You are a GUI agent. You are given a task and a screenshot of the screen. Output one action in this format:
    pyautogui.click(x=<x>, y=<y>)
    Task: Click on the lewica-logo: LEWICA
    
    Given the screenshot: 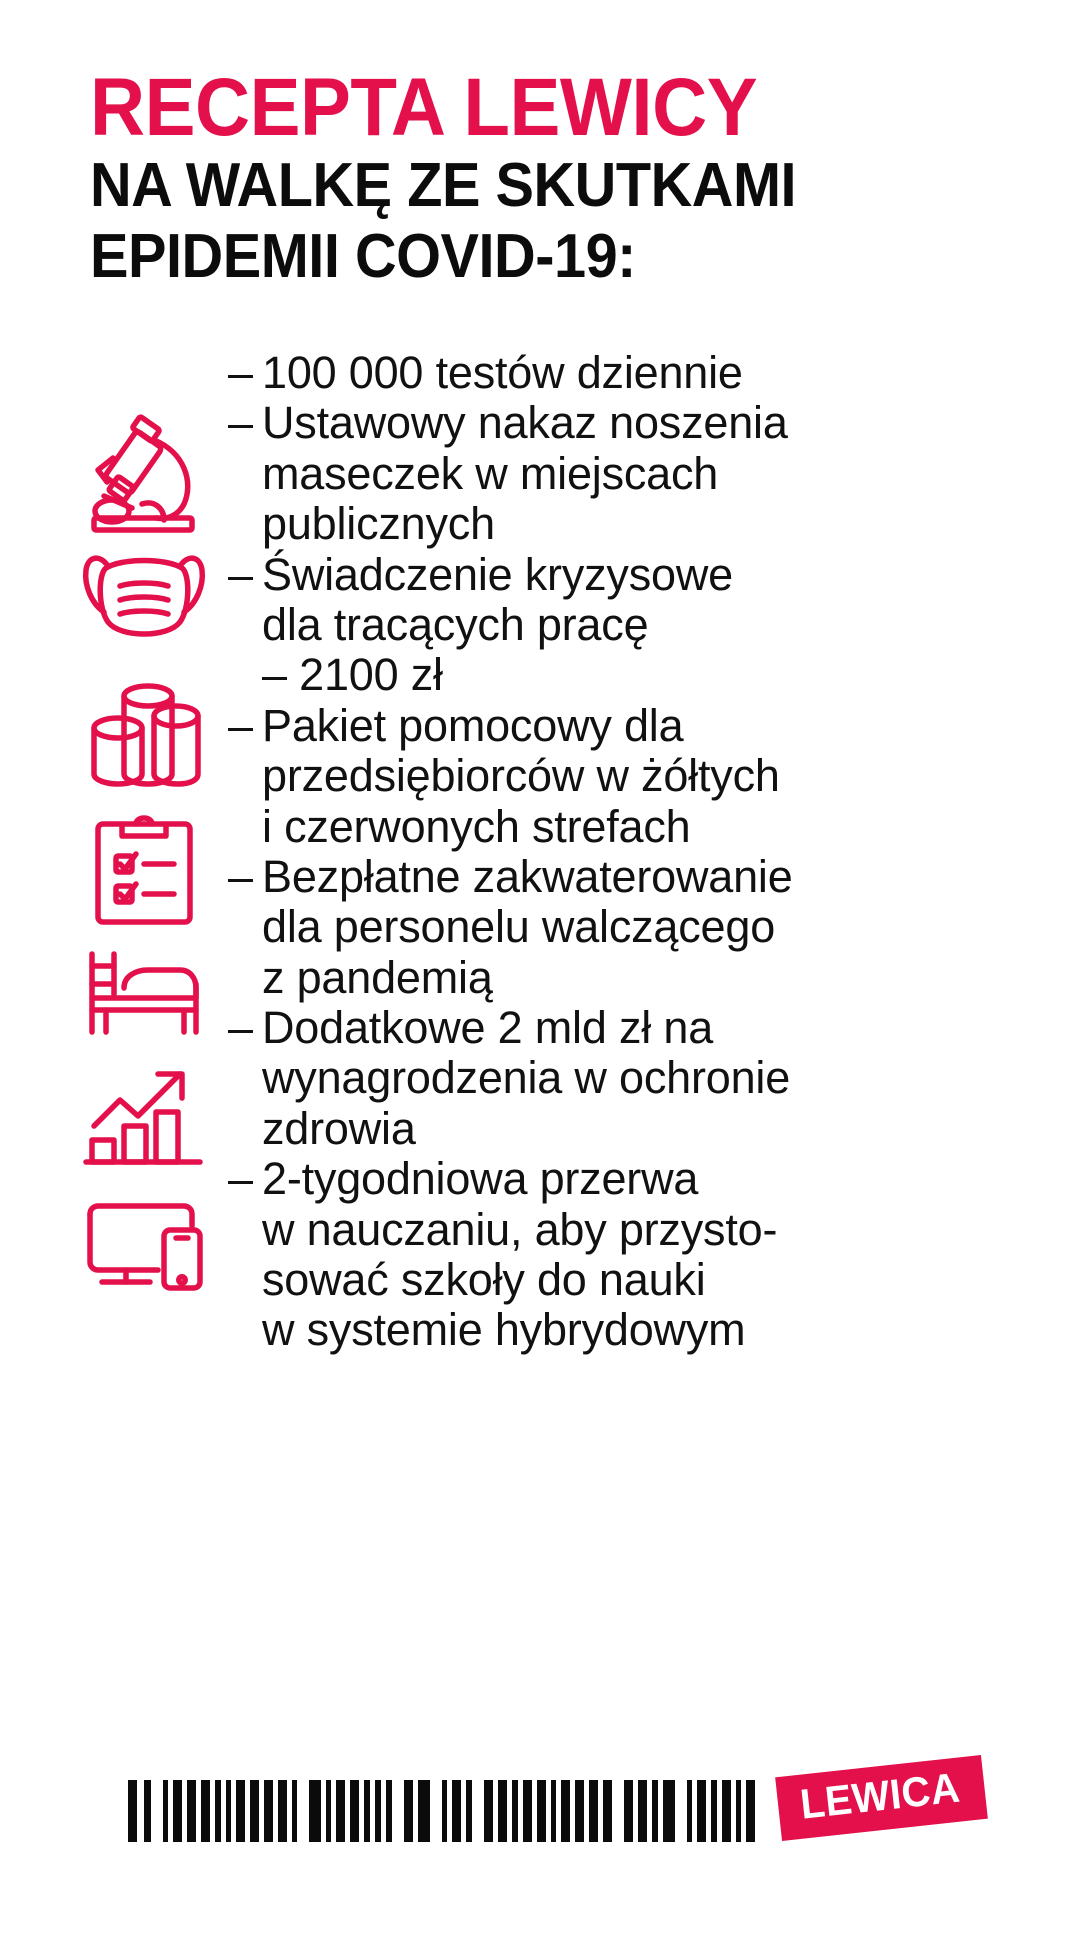 What is the action you would take?
    pyautogui.click(x=881, y=1798)
    